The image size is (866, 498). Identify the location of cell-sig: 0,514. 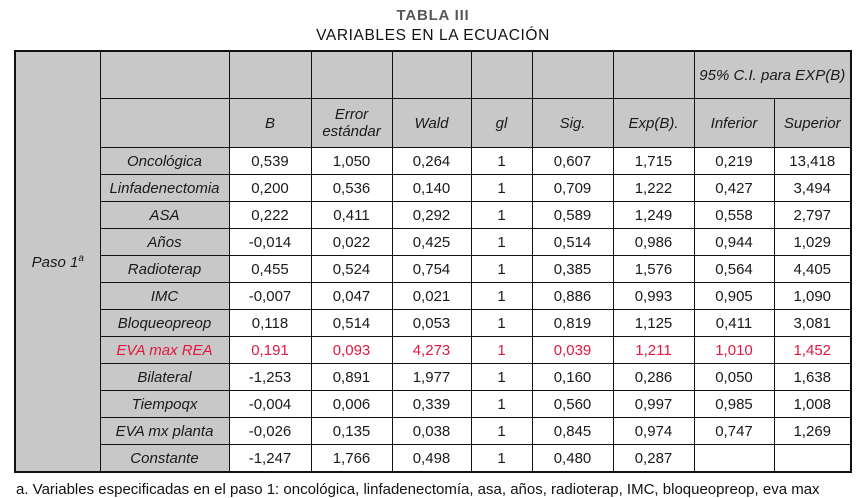
(572, 242).